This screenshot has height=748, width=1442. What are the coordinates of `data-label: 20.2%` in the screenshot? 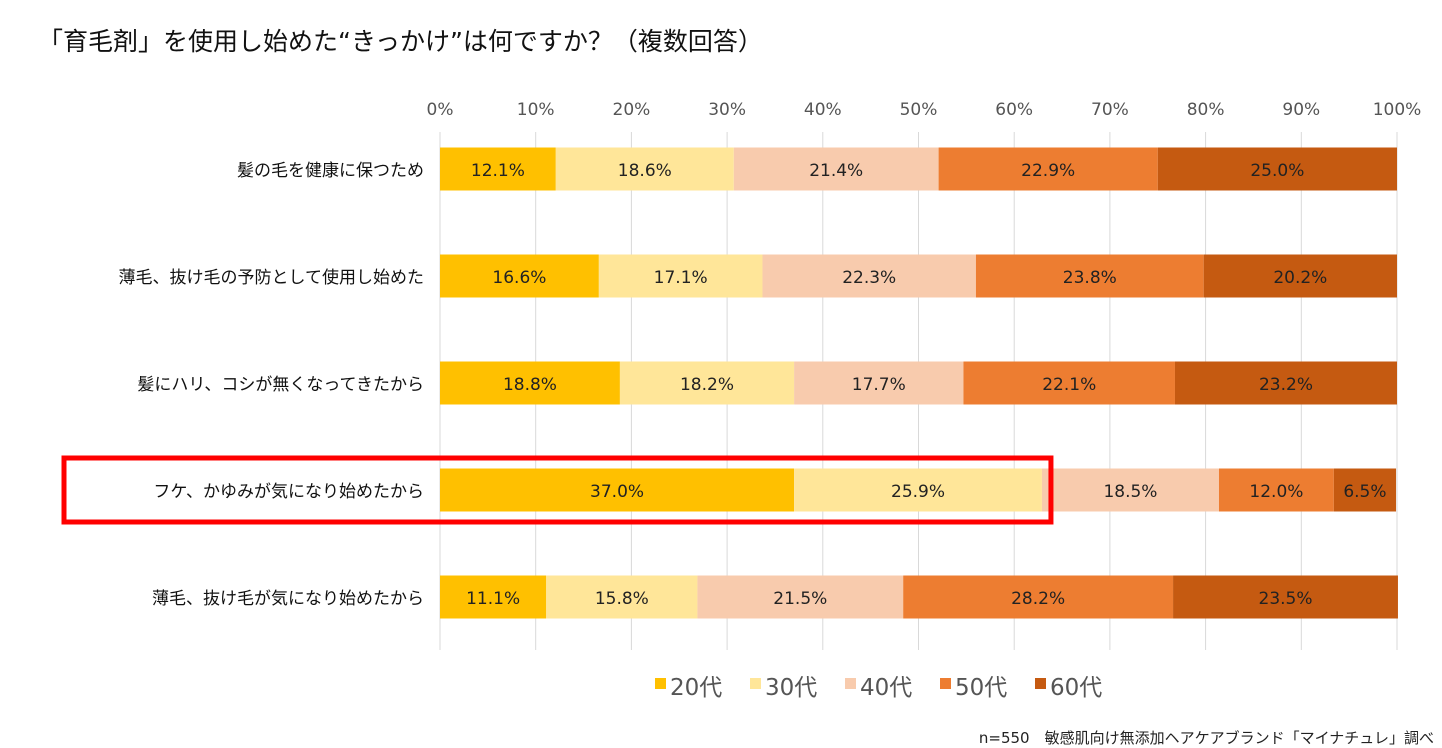 It's located at (1300, 278).